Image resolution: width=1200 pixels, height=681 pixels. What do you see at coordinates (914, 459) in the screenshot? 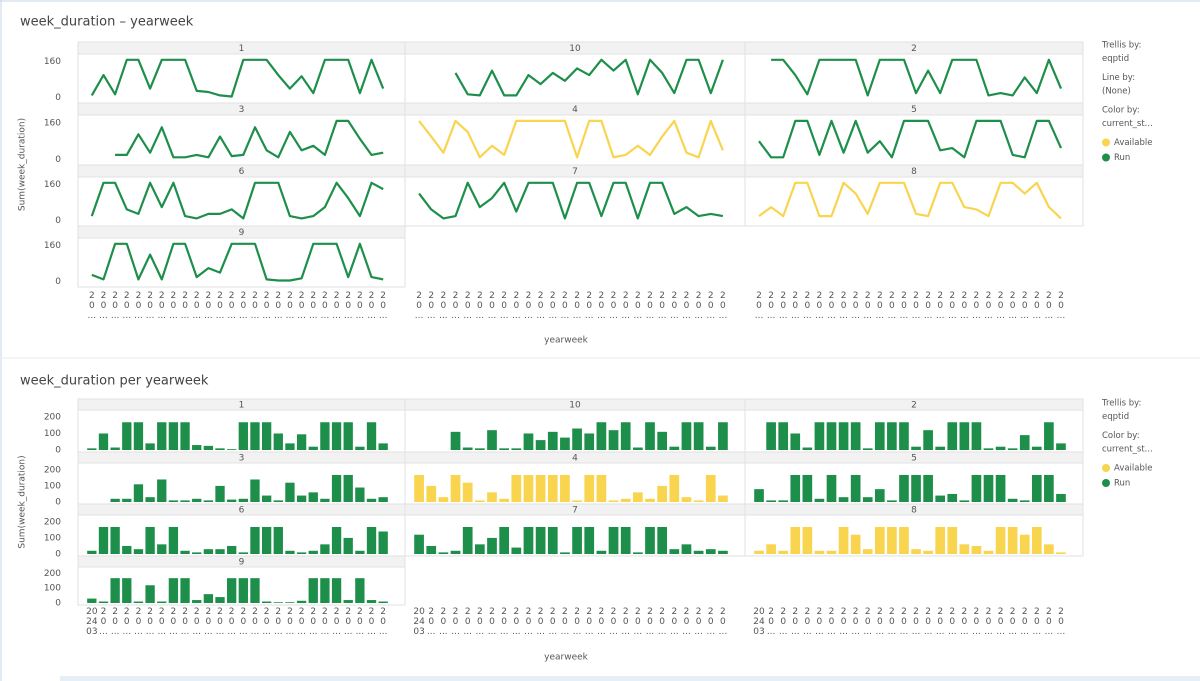
I see `panel-title: 5` at bounding box center [914, 459].